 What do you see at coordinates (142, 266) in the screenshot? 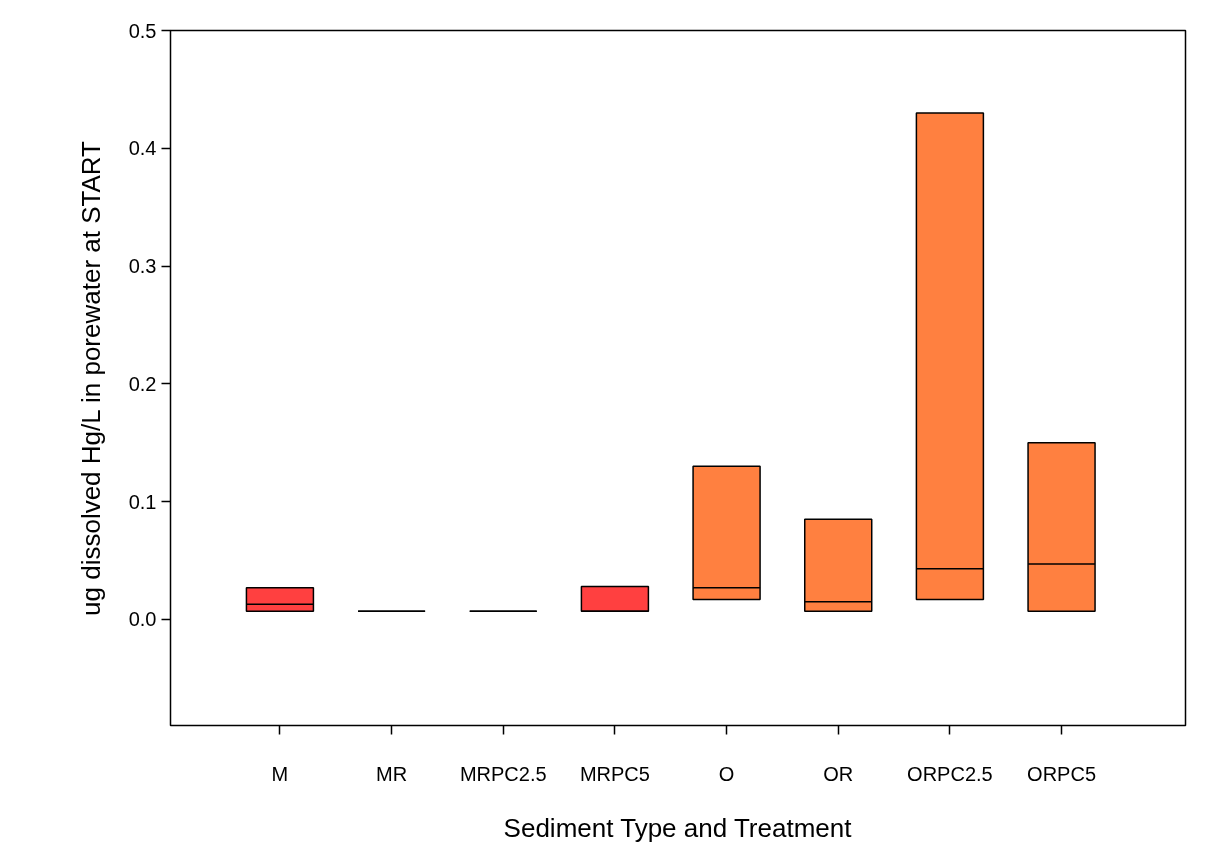
I see `y-tick-label: 0.3` at bounding box center [142, 266].